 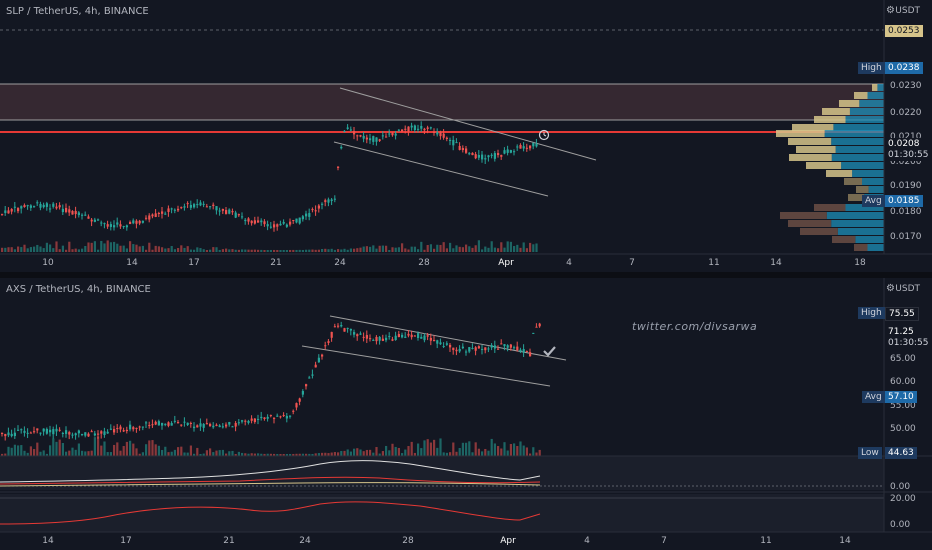 I want to click on slp-y-tick: 0.0210, so click(x=906, y=137).